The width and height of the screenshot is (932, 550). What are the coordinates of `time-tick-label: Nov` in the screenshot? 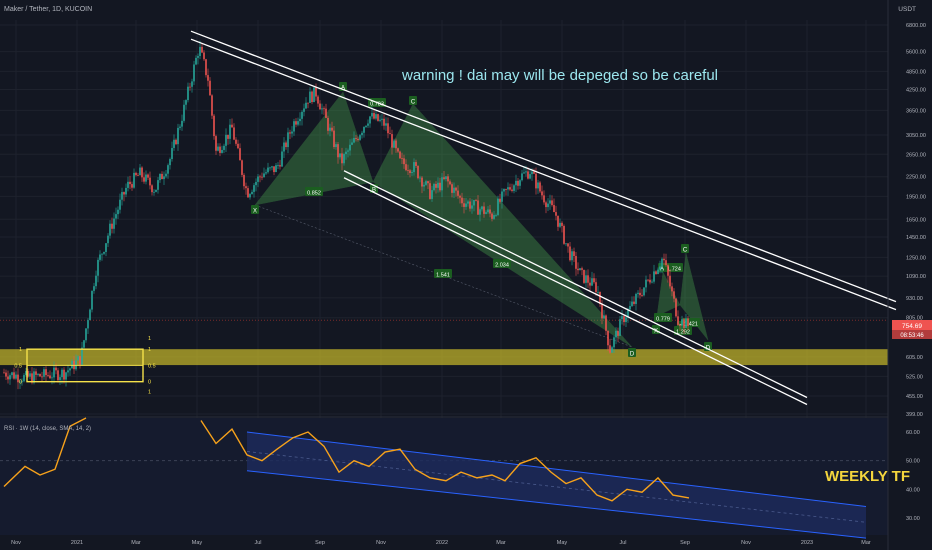 It's located at (16, 543).